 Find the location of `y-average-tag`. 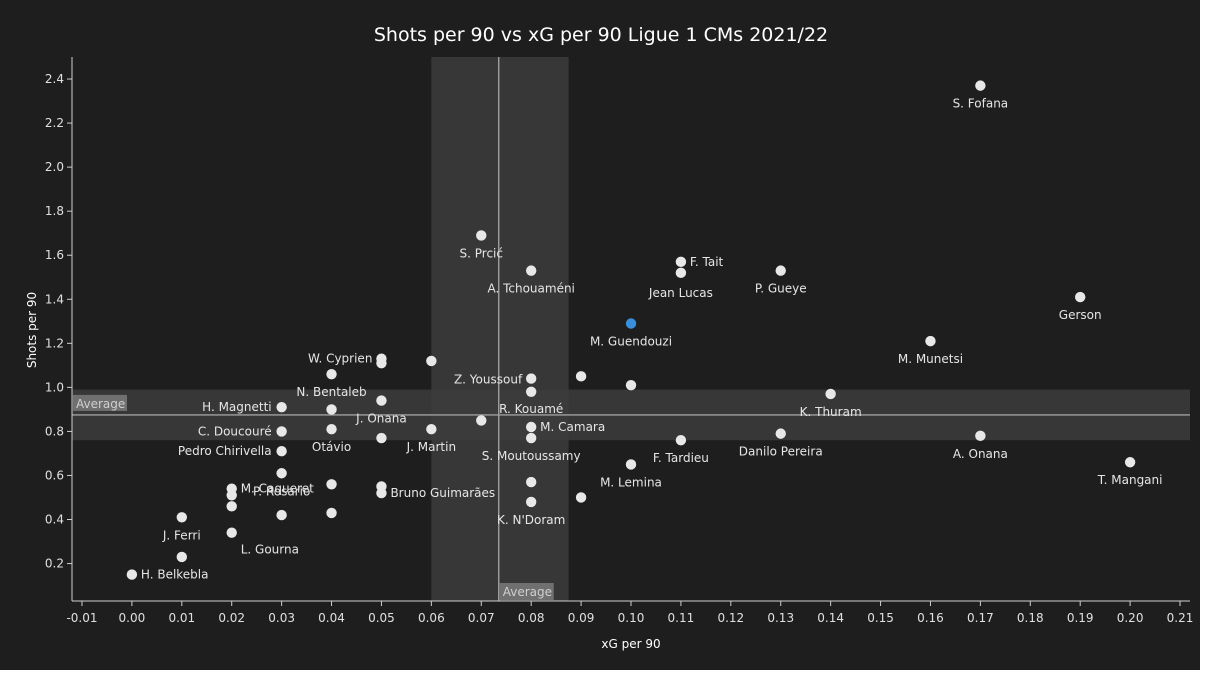

y-average-tag is located at coordinates (100, 402).